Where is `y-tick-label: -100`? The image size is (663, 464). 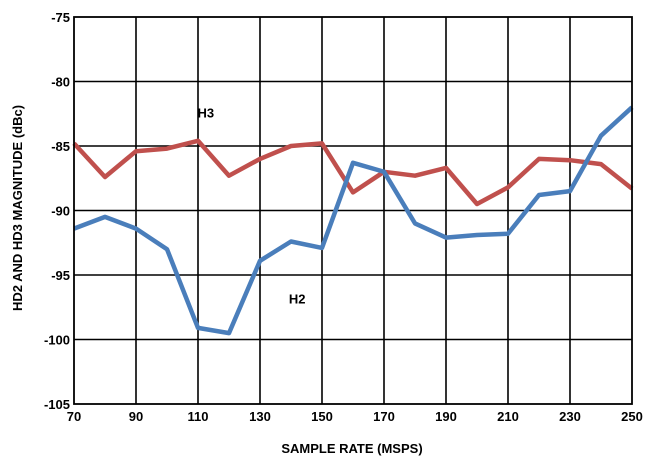 y-tick-label: -100 is located at coordinates (57, 340).